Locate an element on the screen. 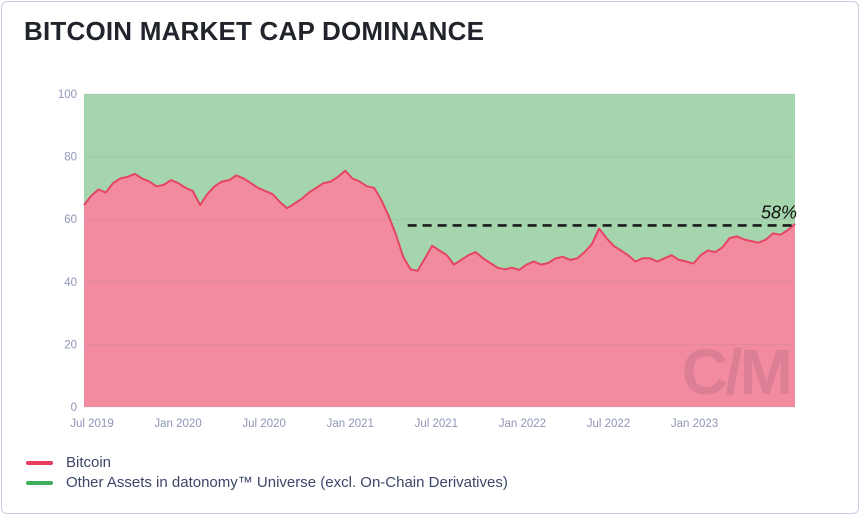  other-assets-swatch-icon is located at coordinates (39, 482).